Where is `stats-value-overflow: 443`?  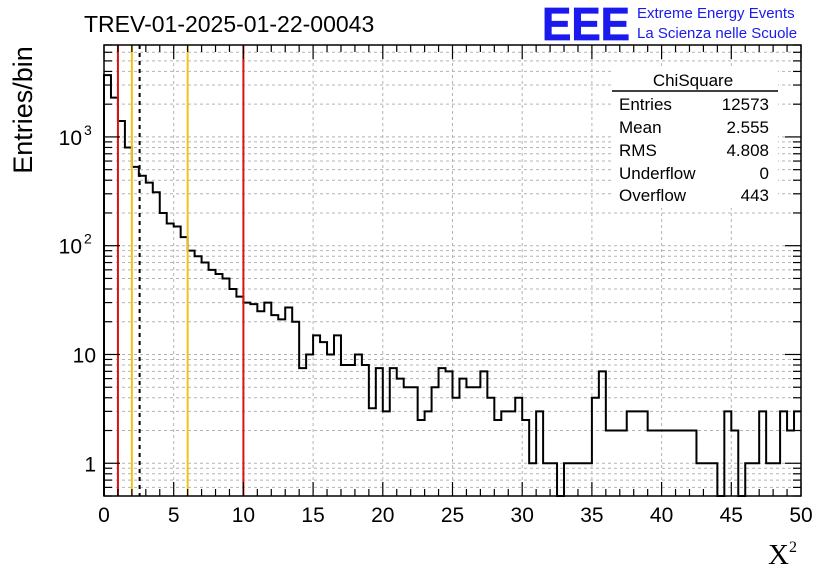
stats-value-overflow: 443 is located at coordinates (755, 195).